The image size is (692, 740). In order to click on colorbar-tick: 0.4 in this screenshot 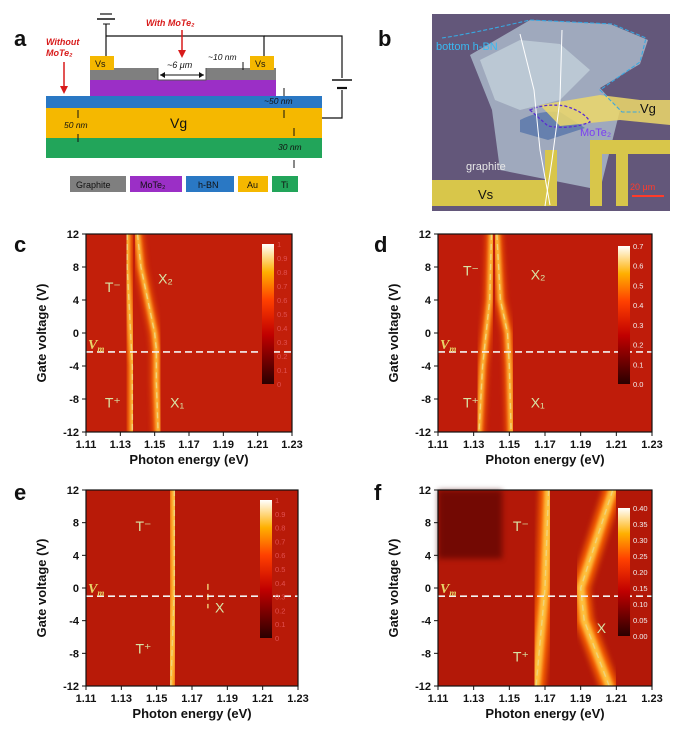, I will do `click(280, 583)`.